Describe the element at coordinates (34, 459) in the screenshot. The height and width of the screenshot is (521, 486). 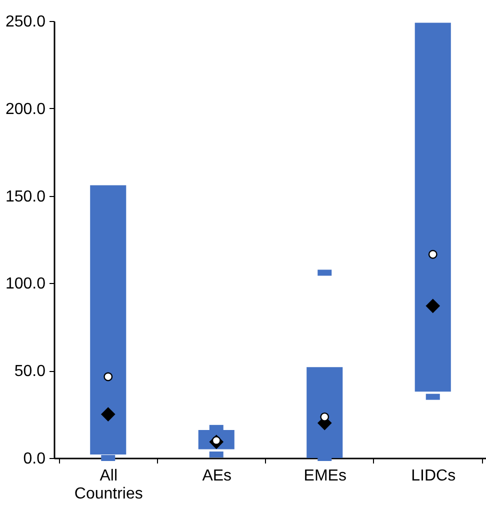
I see `y-tick-label: 0.0` at that location.